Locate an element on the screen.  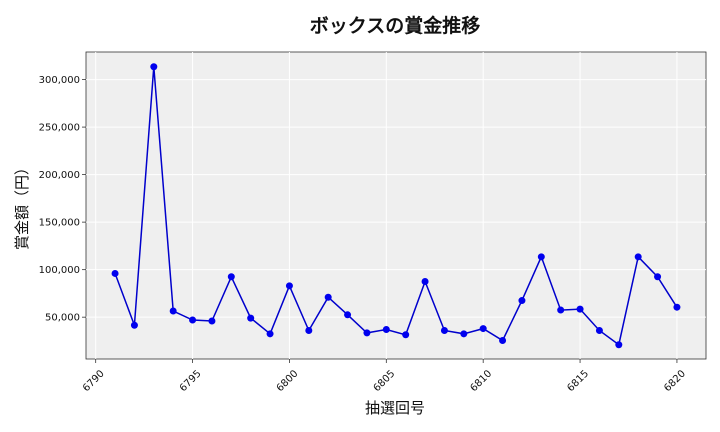
x-tick-label: 6790 is located at coordinates (94, 381).